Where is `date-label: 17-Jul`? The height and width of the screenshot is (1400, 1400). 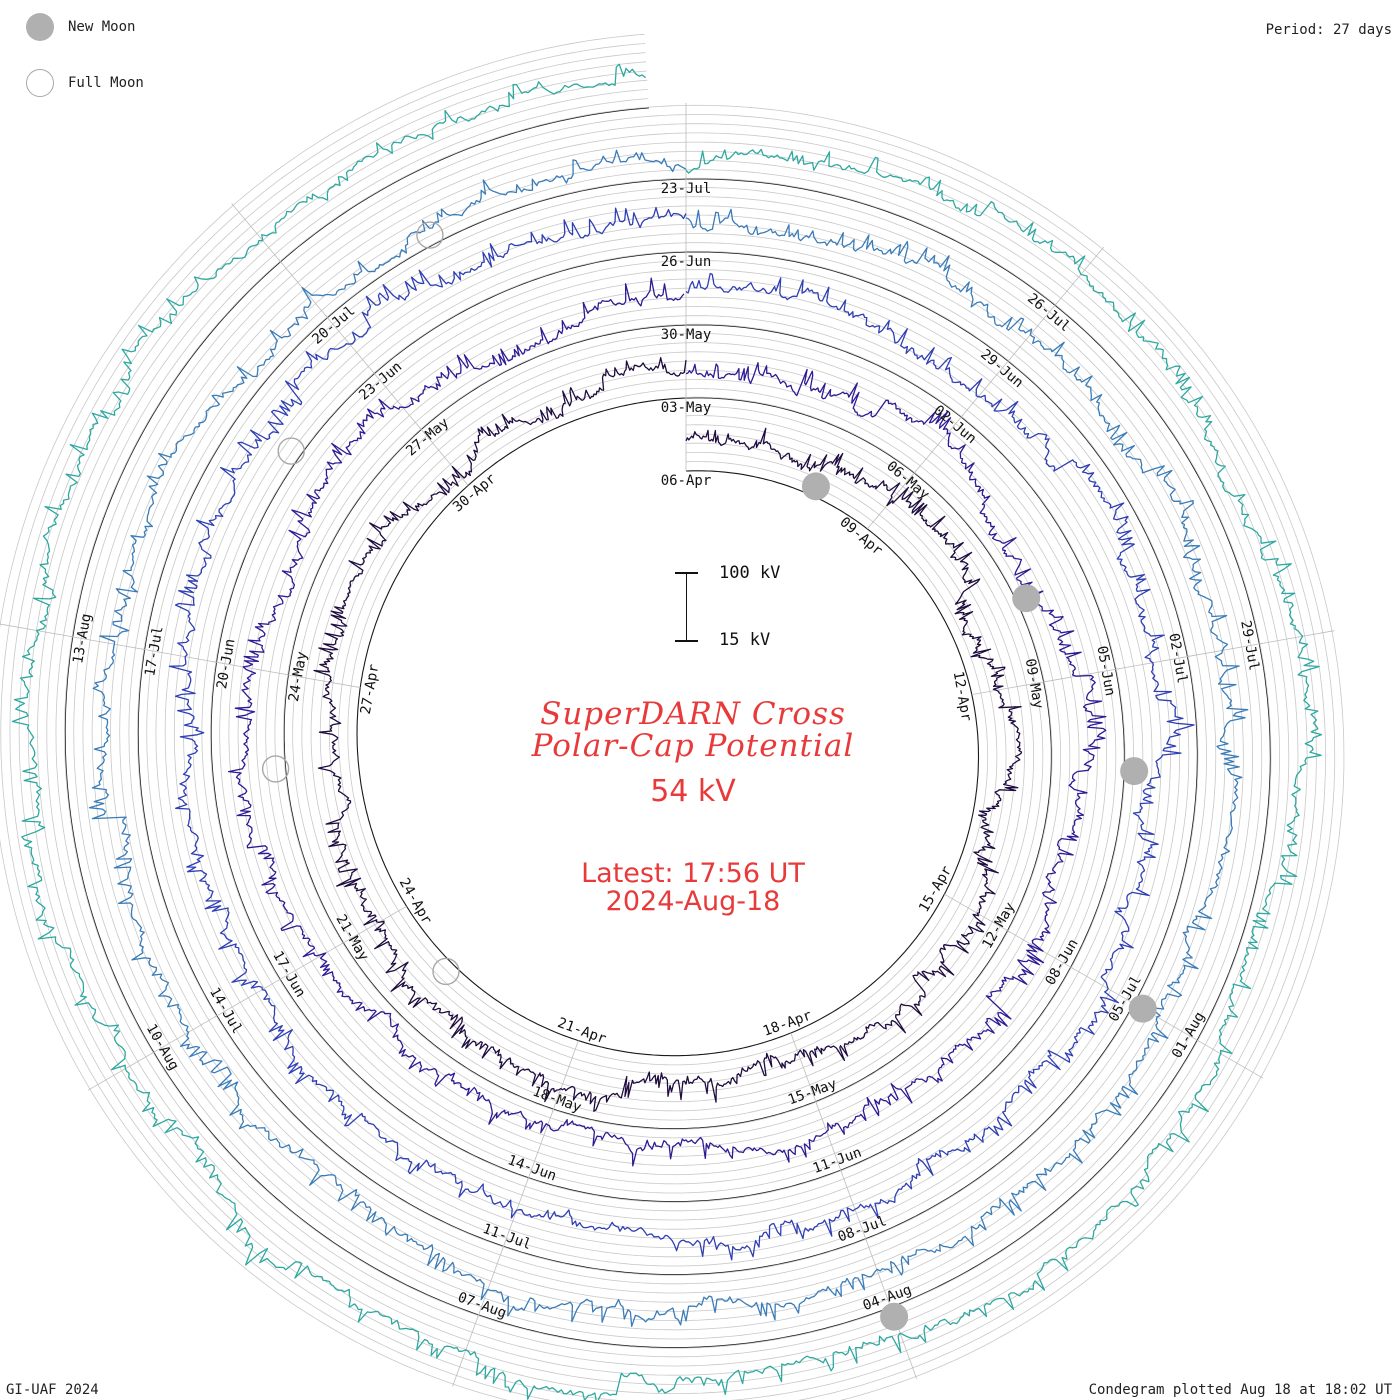 date-label: 17-Jul is located at coordinates (154, 651).